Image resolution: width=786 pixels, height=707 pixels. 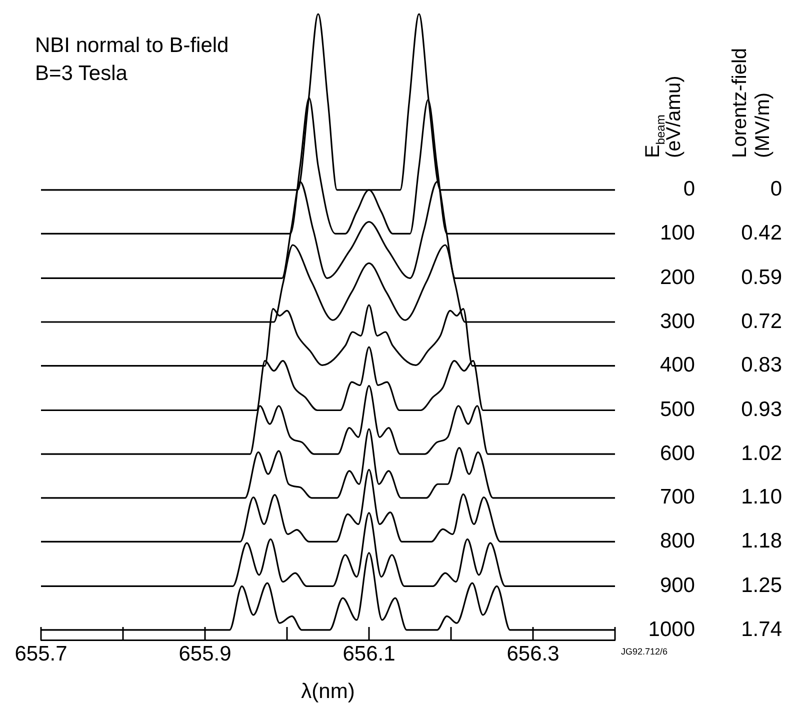 What do you see at coordinates (761, 277) in the screenshot?
I see `text: 0.59` at bounding box center [761, 277].